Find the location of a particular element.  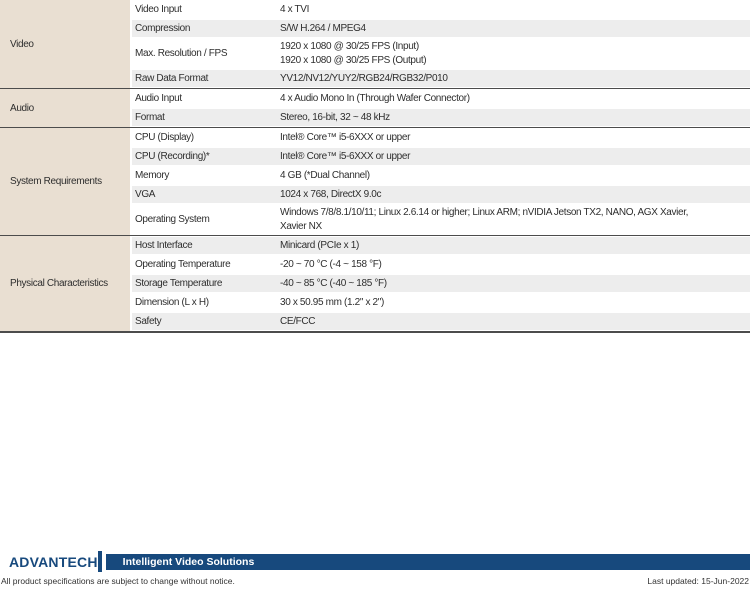

spec-row: VGA 1024 x 768, DirectX 9.0c is located at coordinates (441, 194).